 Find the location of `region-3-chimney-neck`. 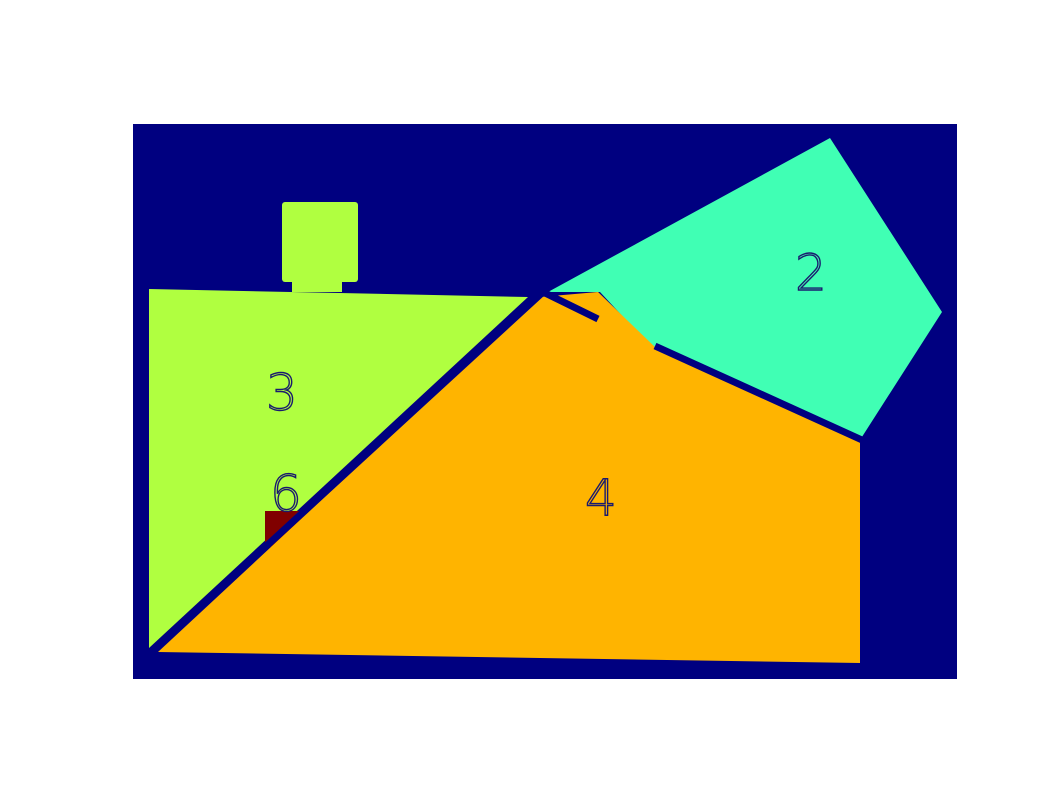

region-3-chimney-neck is located at coordinates (317, 284).